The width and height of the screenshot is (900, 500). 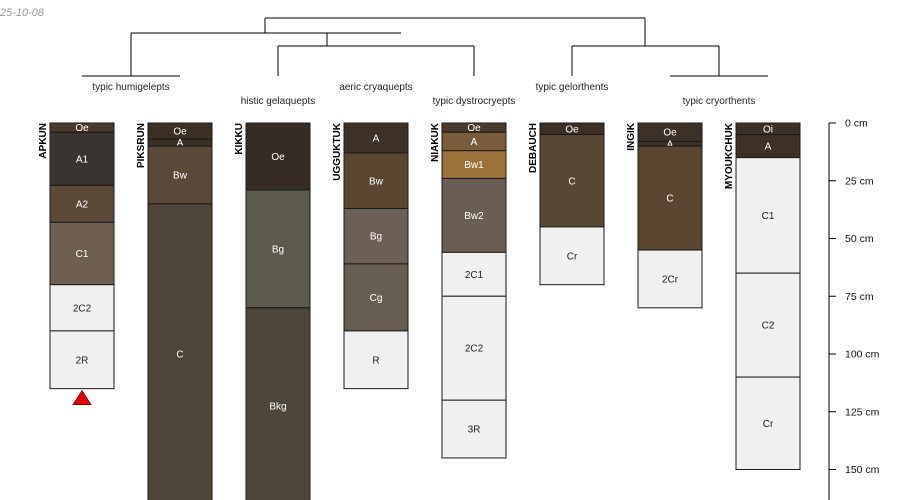 I want to click on group-label: typic cryorthents, so click(x=719, y=101).